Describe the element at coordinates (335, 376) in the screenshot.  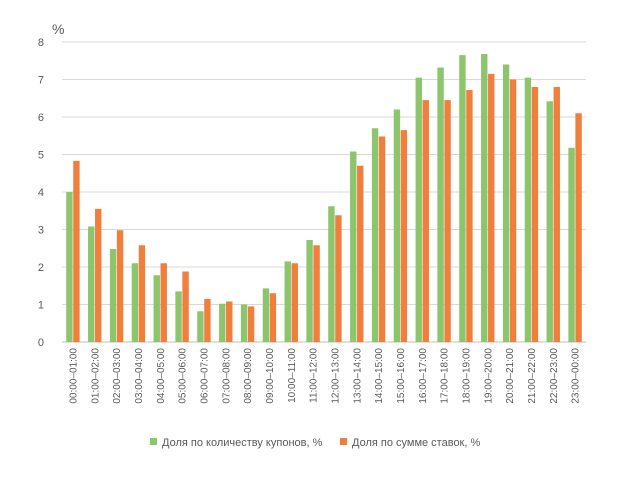
I see `x-tick-label: 12:00–13:00` at that location.